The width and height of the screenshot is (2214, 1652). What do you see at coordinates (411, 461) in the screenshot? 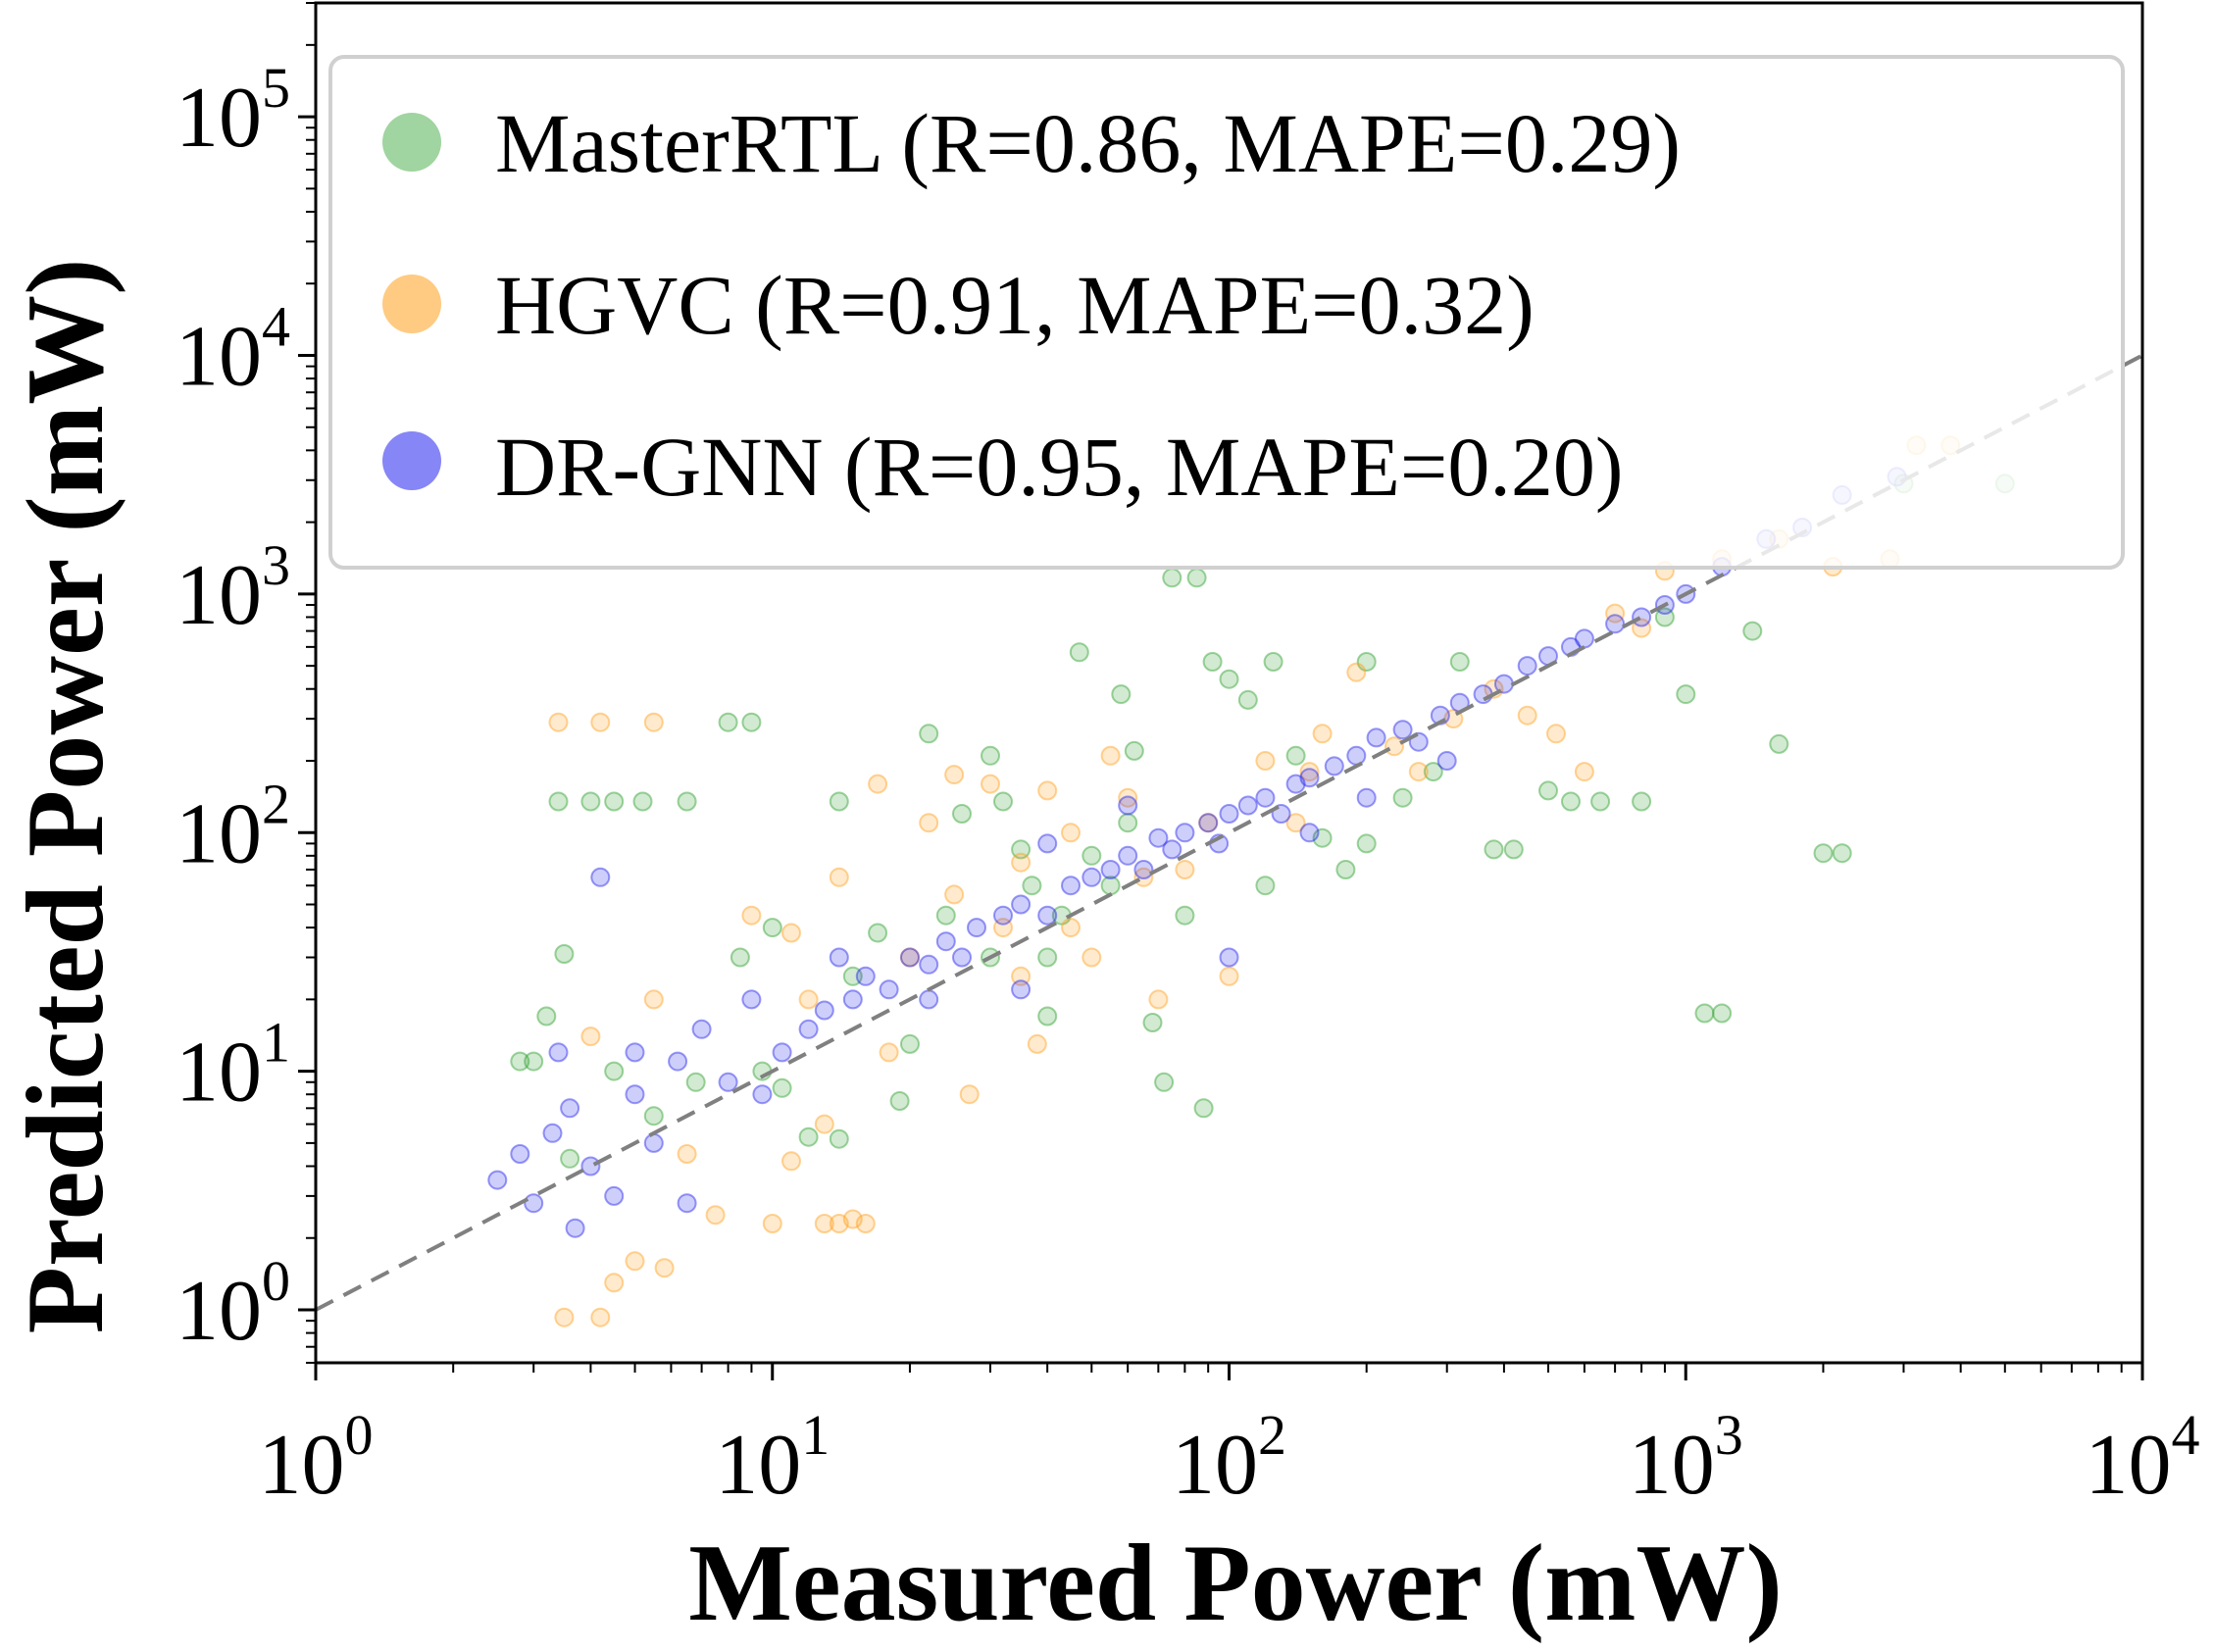
I see `legend-marker-dr-gnn` at bounding box center [411, 461].